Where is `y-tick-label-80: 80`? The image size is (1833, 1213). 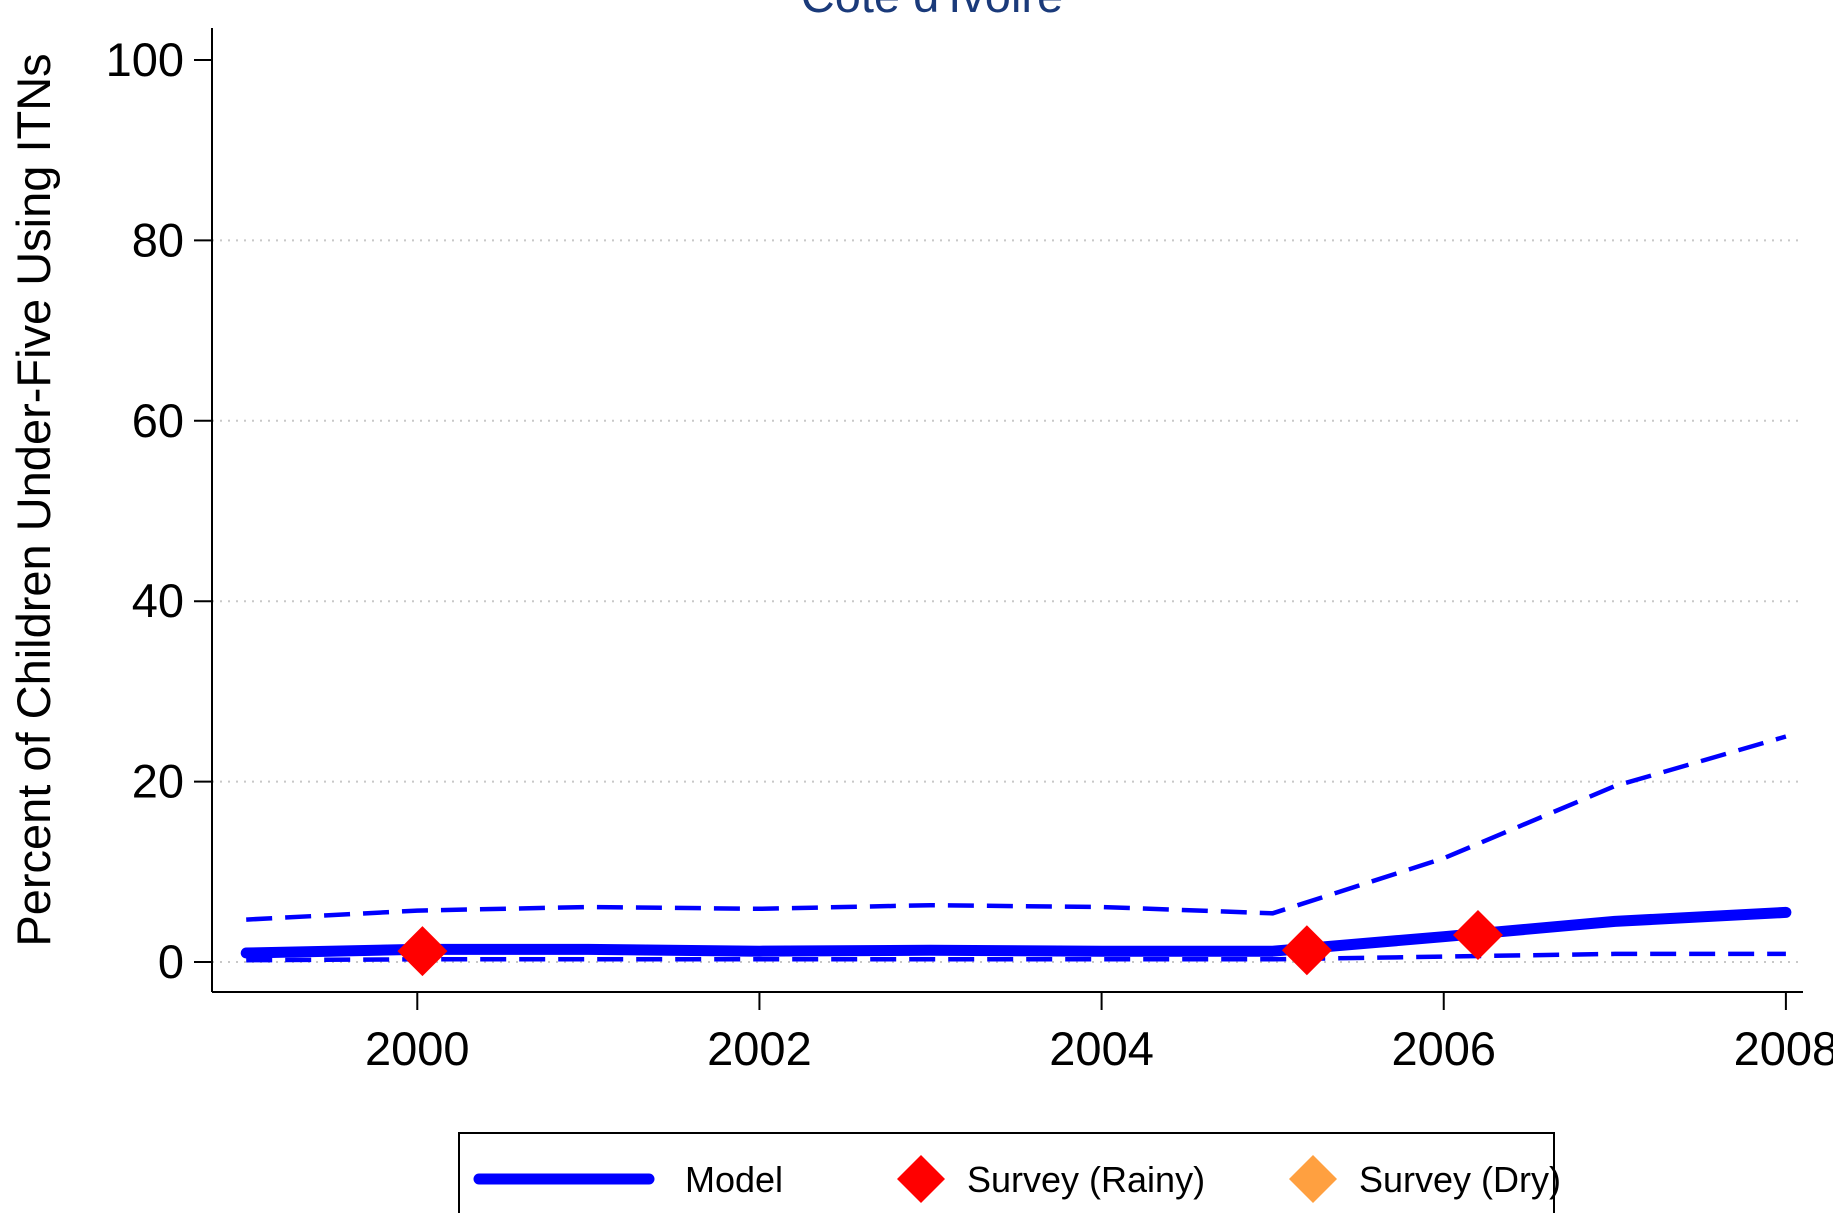 y-tick-label-80: 80 is located at coordinates (158, 239).